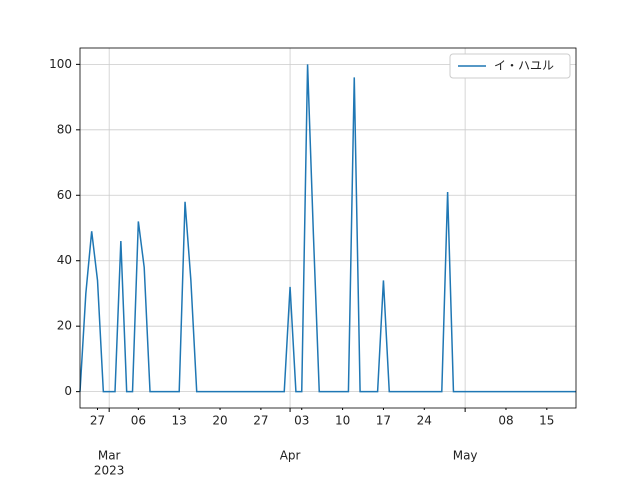 This screenshot has width=640, height=480. I want to click on x-tick-label: 08, so click(505, 421).